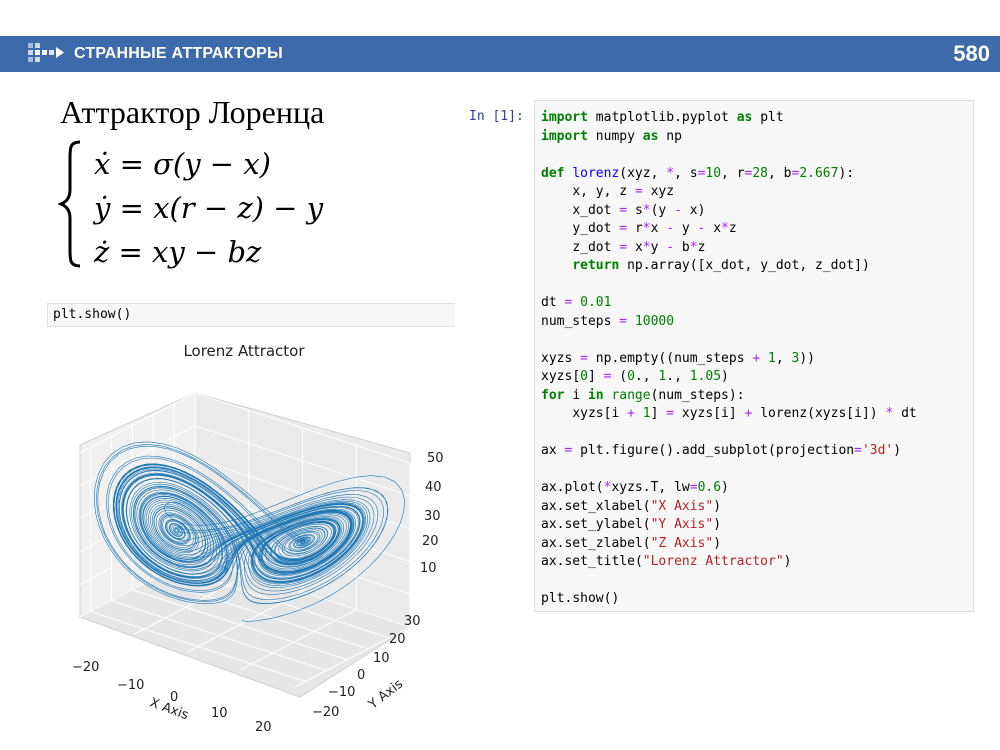 This screenshot has height=750, width=1000. Describe the element at coordinates (341, 692) in the screenshot. I see `y-tick-m10: −10` at that location.